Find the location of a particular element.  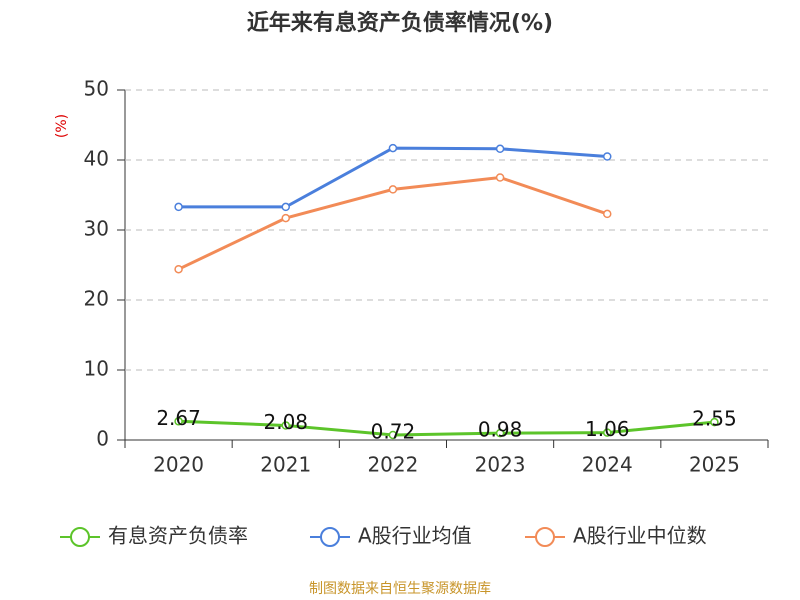

y-tick-label: 30 is located at coordinates (96, 229).